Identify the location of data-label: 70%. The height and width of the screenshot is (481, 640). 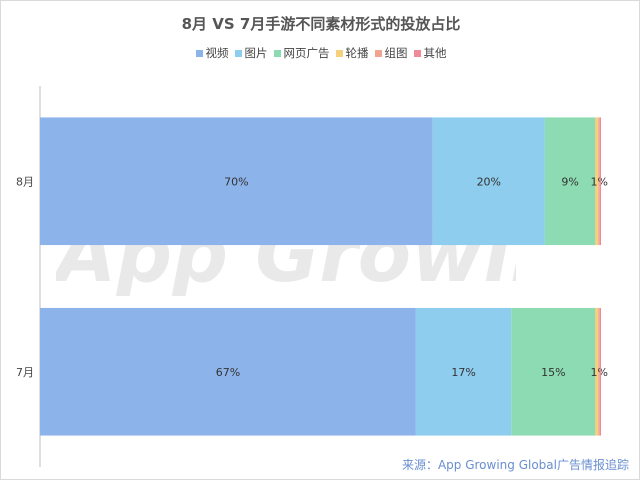
(236, 181).